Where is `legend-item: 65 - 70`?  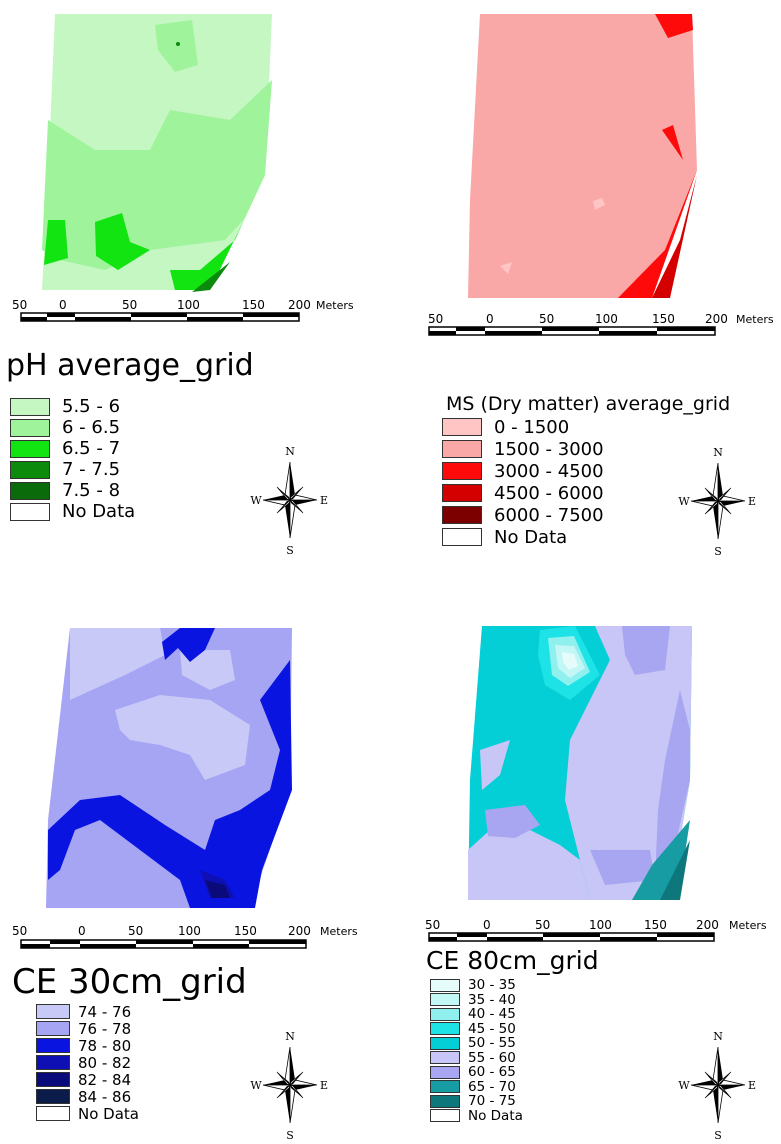 legend-item: 65 - 70 is located at coordinates (476, 1086).